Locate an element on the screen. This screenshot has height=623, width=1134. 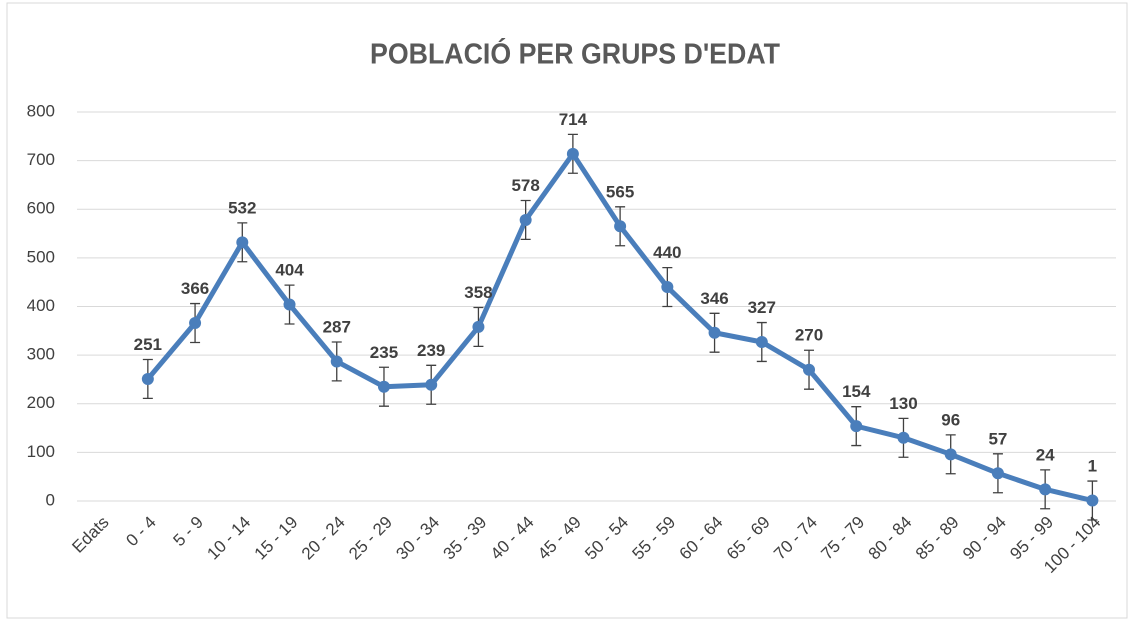
y-tick-label: 800 is located at coordinates (41, 110).